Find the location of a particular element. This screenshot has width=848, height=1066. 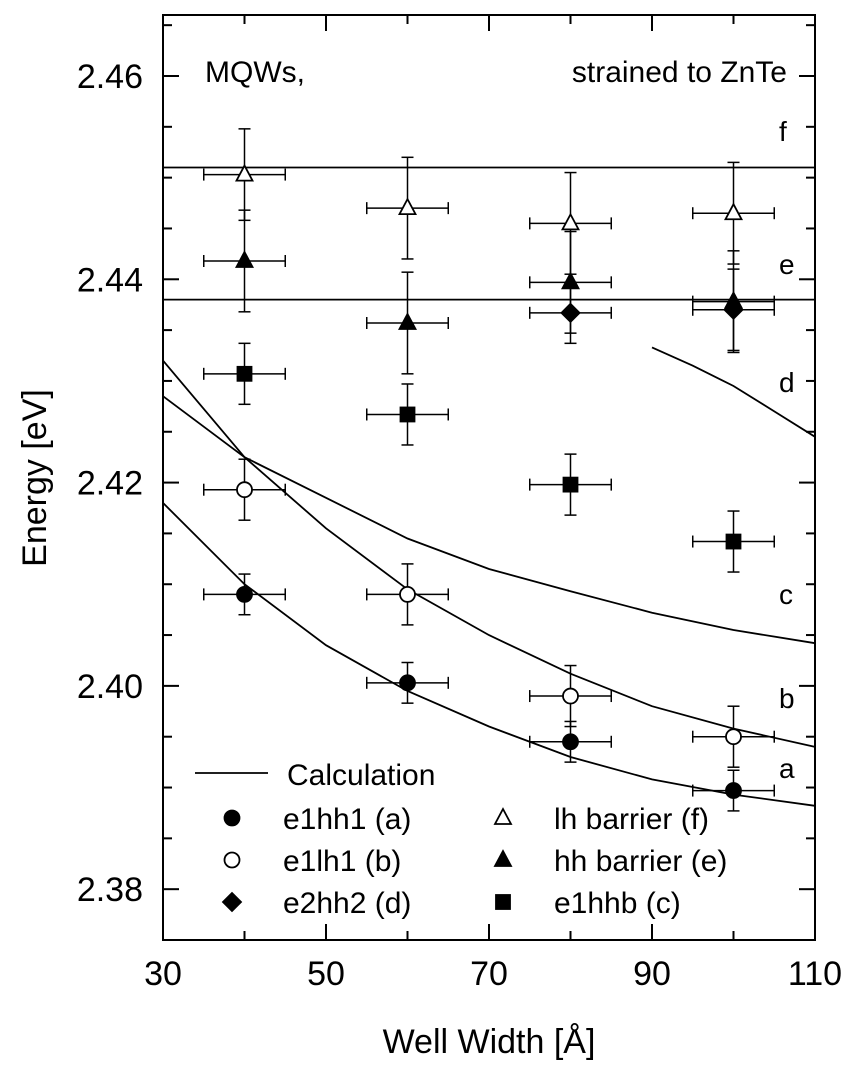

x-tick-label: 30 is located at coordinates (163, 974).